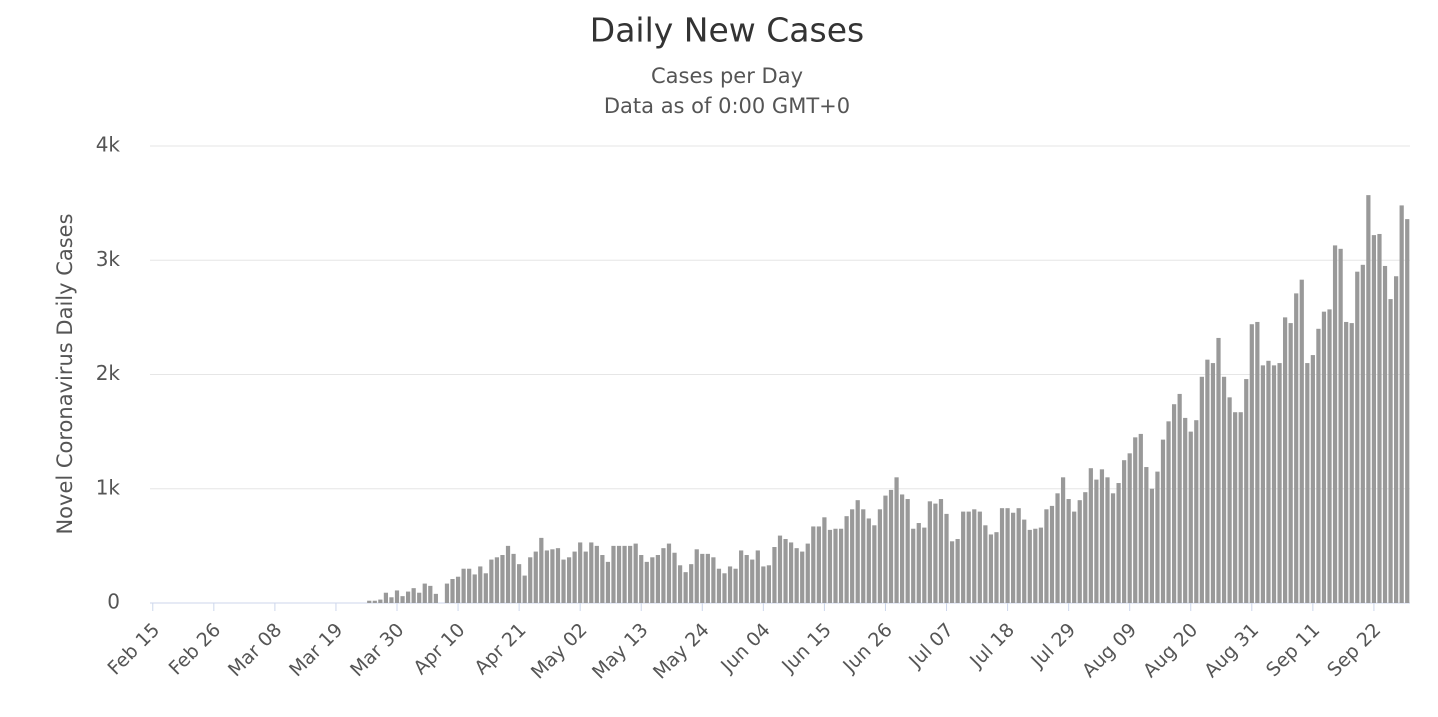  I want to click on x-tick-label: Feb 26, so click(195, 649).